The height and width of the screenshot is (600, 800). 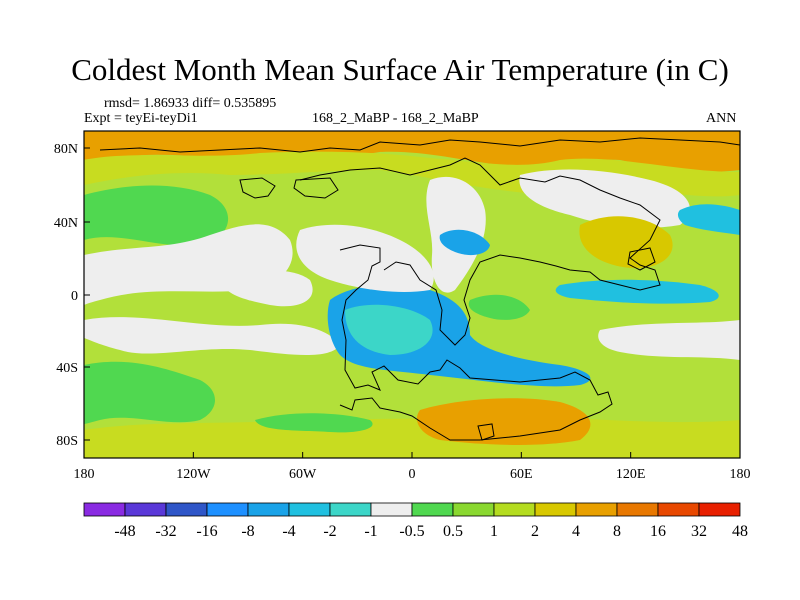 What do you see at coordinates (141, 118) in the screenshot?
I see `experiment-label: Expt = teyEi-teyDi1` at bounding box center [141, 118].